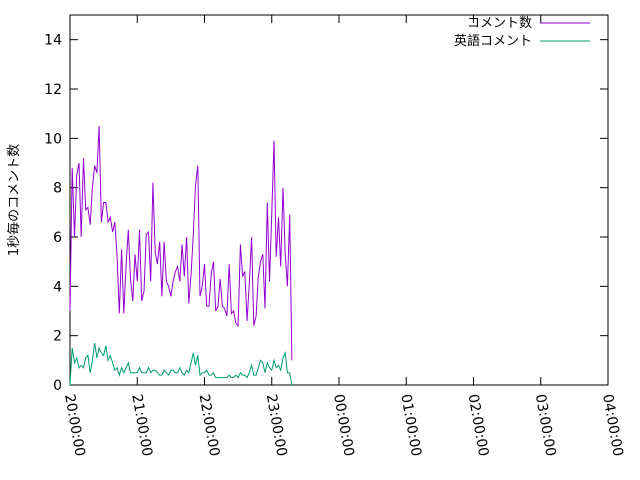 This screenshot has height=480, width=640. I want to click on y-axis-title: 1秒毎のコメント数, so click(14, 200).